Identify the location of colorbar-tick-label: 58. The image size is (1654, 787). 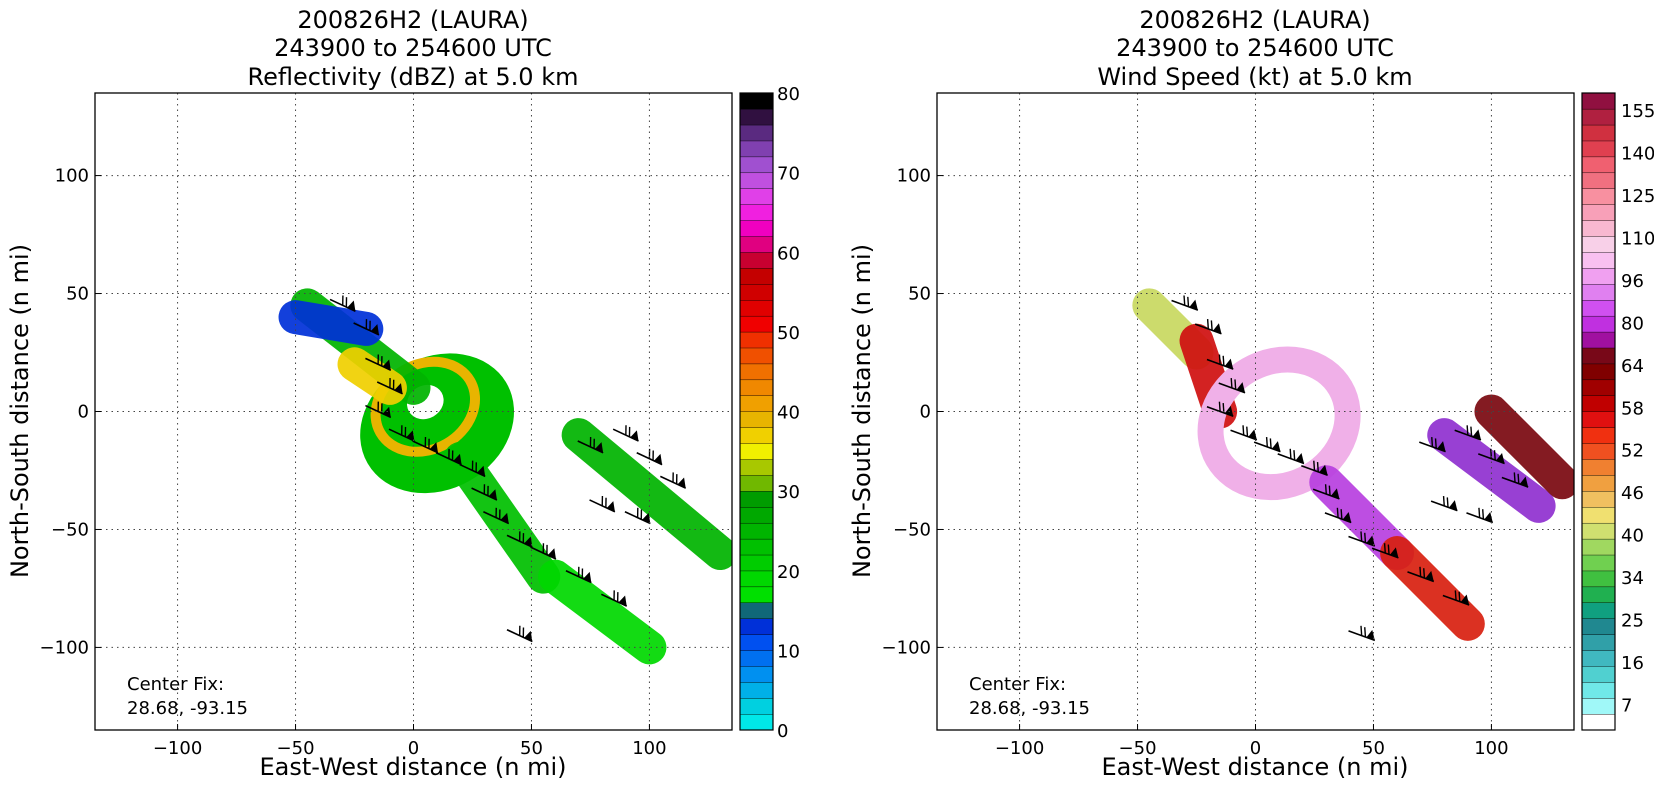
(1632, 408).